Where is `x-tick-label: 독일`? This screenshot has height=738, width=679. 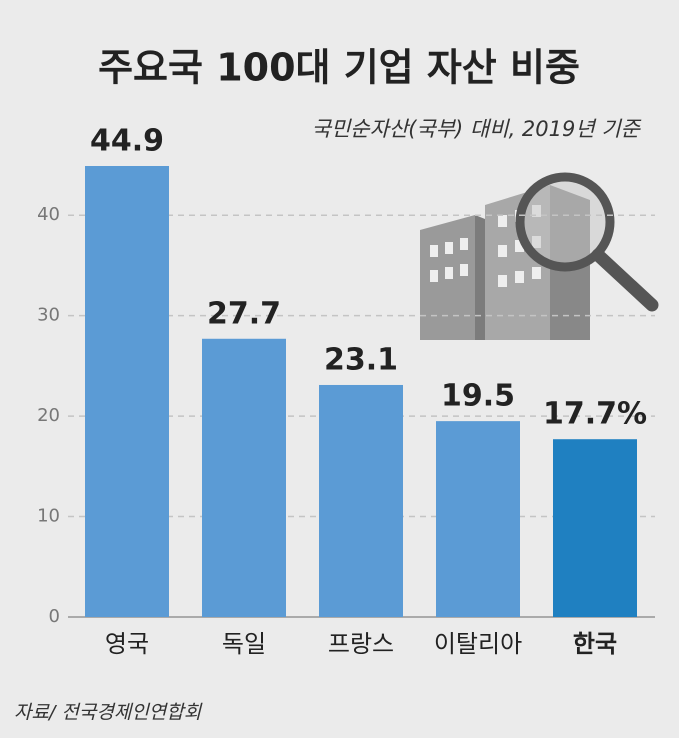 x-tick-label: 독일 is located at coordinates (244, 644).